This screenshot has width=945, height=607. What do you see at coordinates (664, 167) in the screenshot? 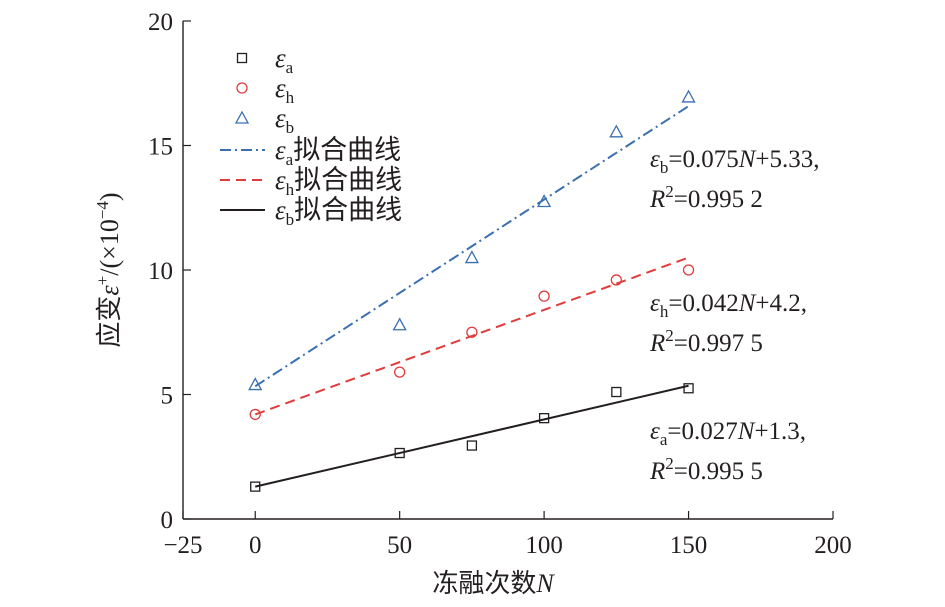
I see `equation-subscript: b` at bounding box center [664, 167].